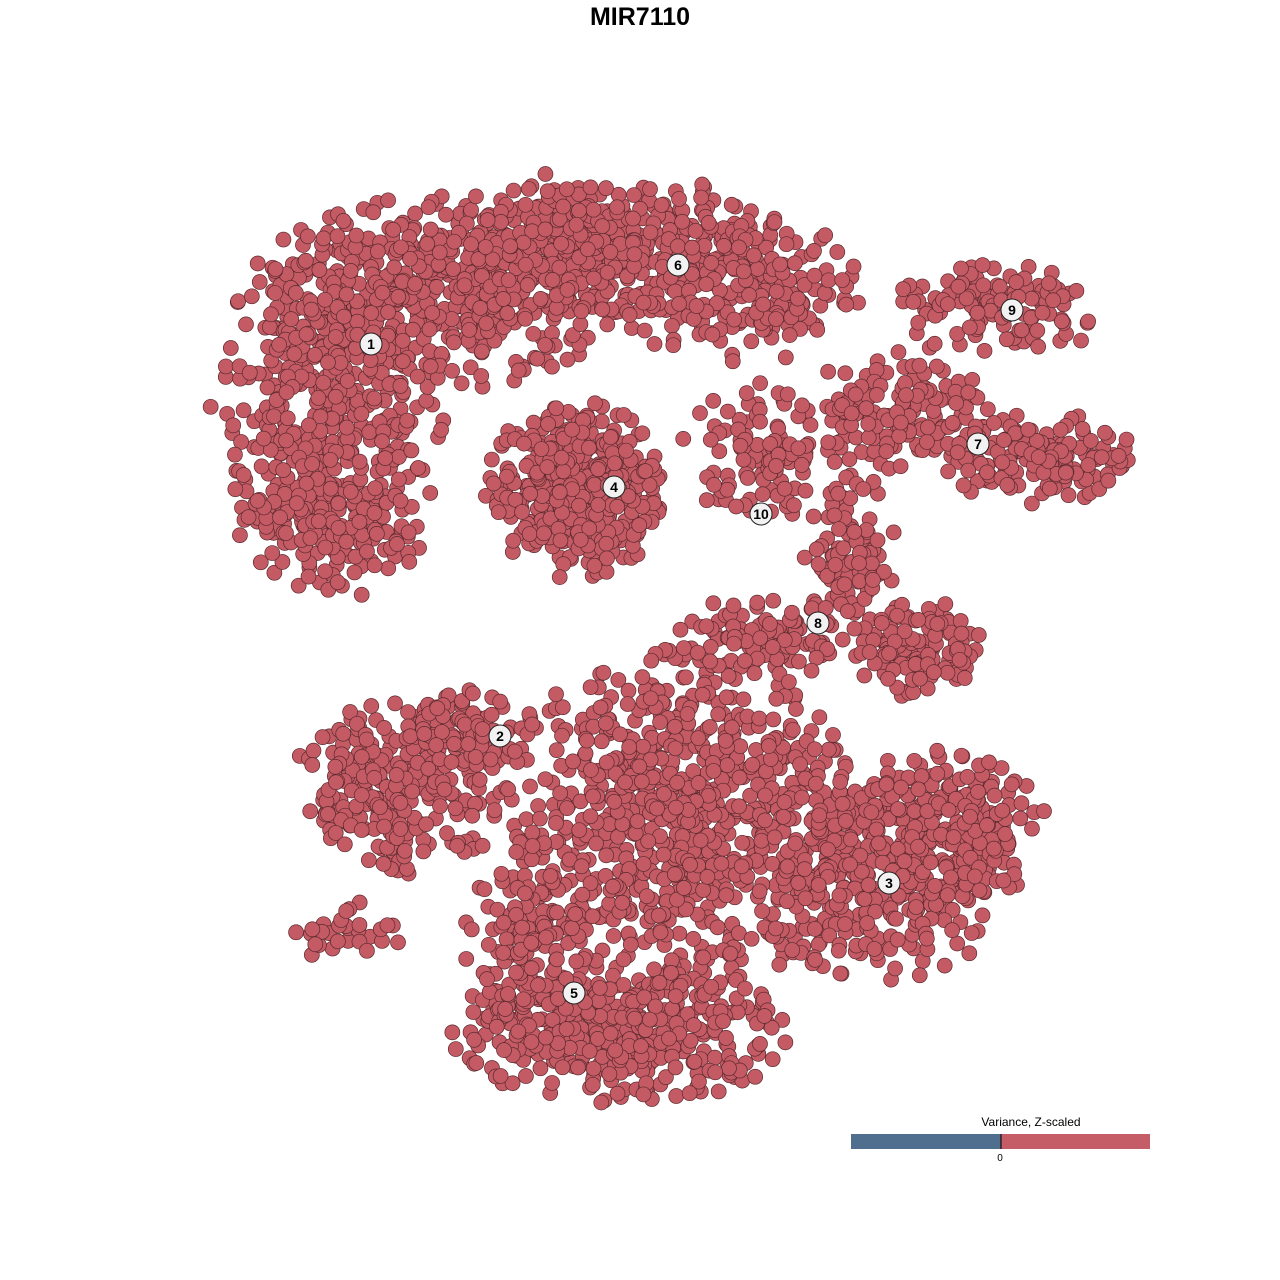 This screenshot has width=1280, height=1280. Describe the element at coordinates (640, 17) in the screenshot. I see `chart-title: MIR7110` at that location.